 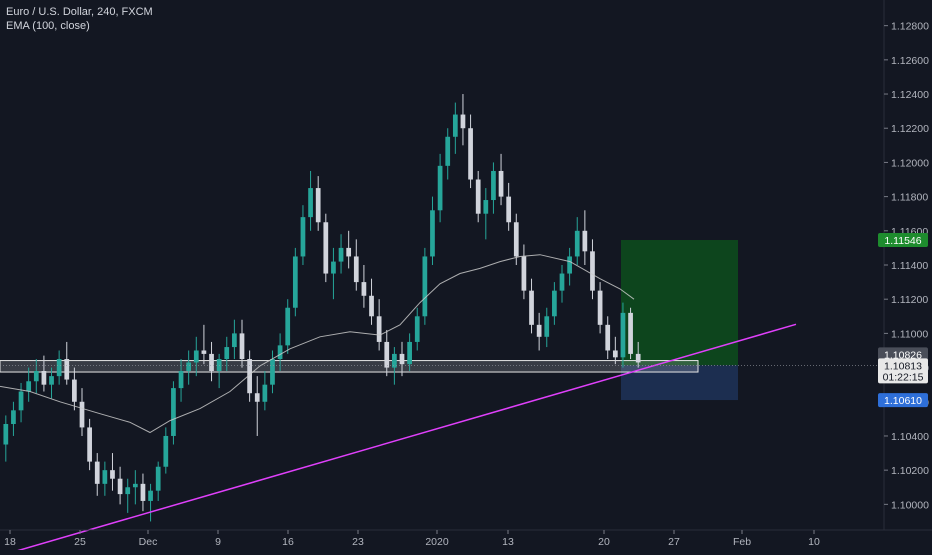 I want to click on current-price-tag-bg, so click(x=903, y=365).